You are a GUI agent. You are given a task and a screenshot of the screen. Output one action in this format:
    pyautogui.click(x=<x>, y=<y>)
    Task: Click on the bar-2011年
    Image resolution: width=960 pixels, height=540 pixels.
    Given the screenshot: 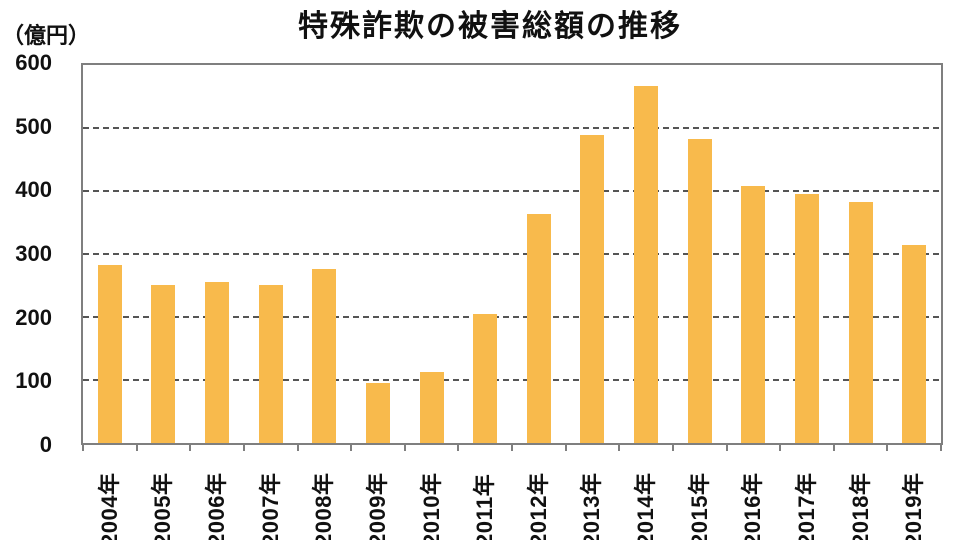 What is the action you would take?
    pyautogui.click(x=485, y=378)
    